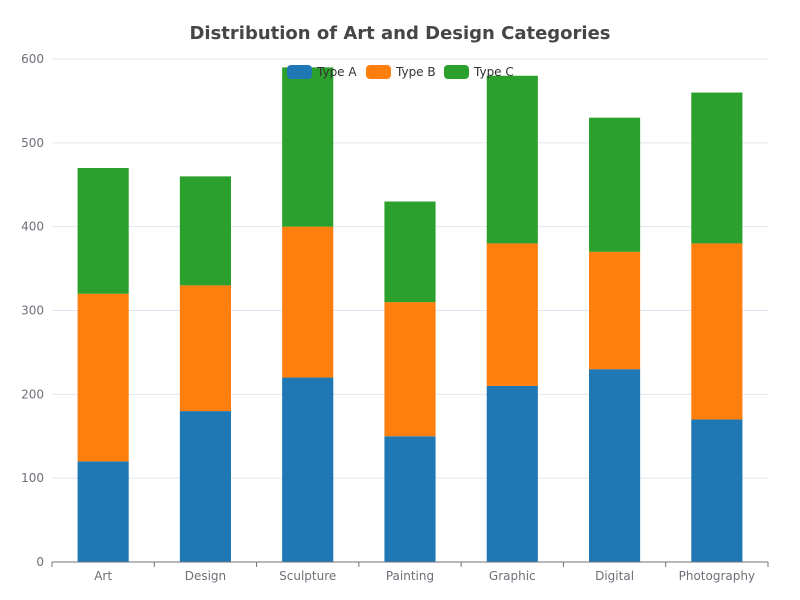 The height and width of the screenshot is (600, 800). Describe the element at coordinates (32, 227) in the screenshot. I see `y-tick-label: 400` at that location.